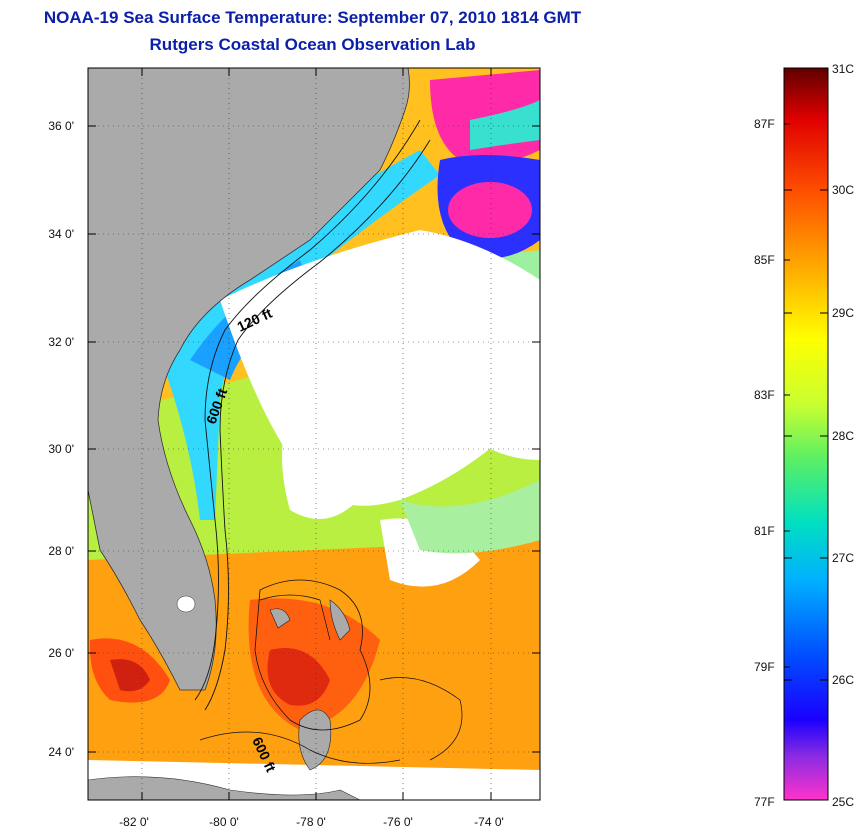 The height and width of the screenshot is (832, 865). I want to click on colorbar-ticks, so click(806, 402).